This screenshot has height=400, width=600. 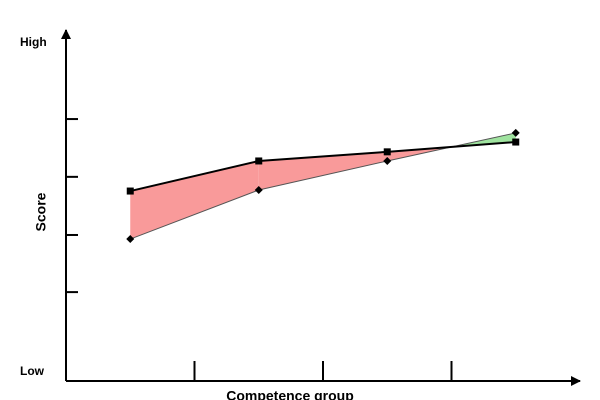 What do you see at coordinates (290, 394) in the screenshot?
I see `x-axis-title: Competence group` at bounding box center [290, 394].